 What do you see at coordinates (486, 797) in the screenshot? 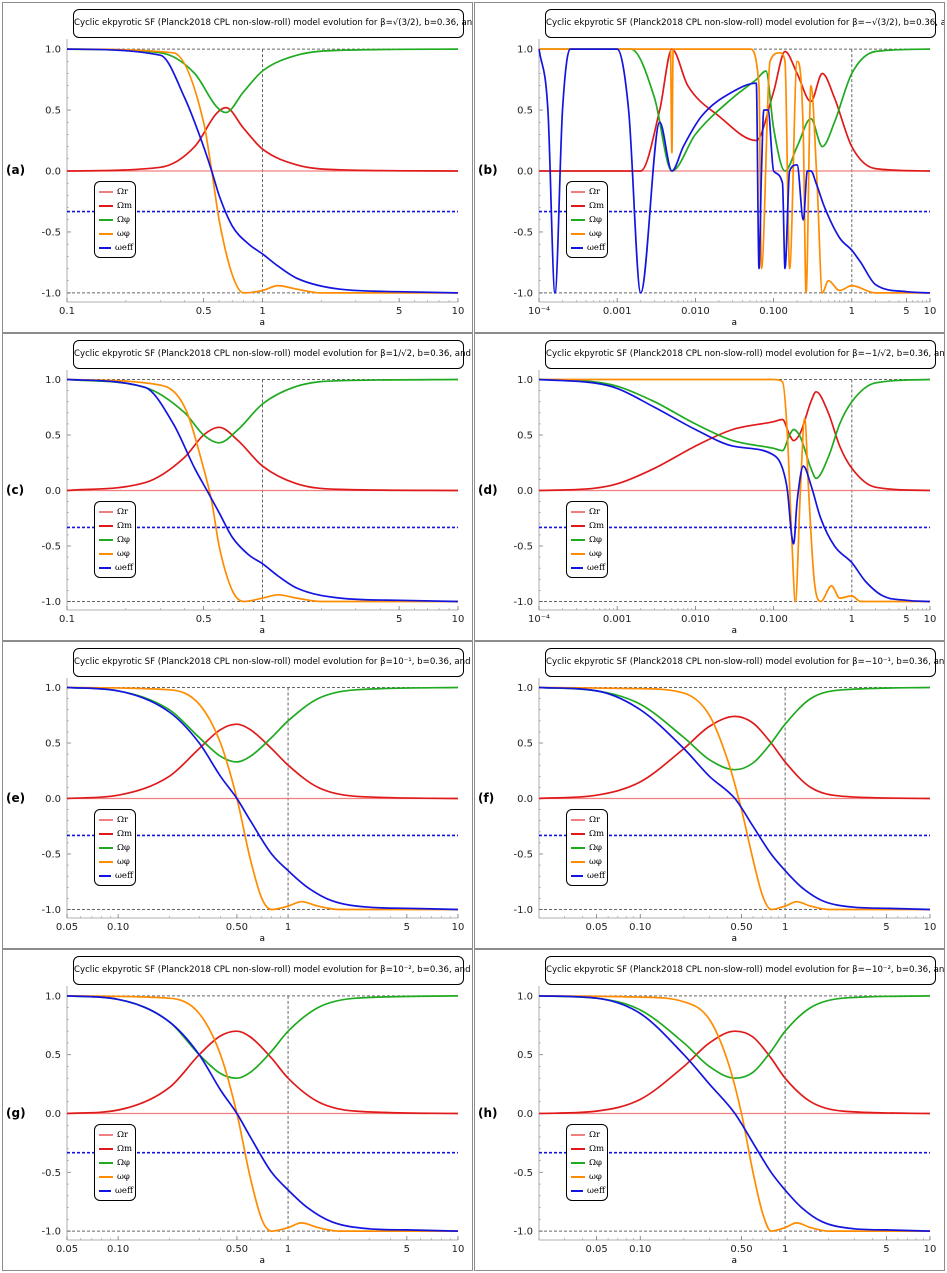
I see `panel-label: (f)` at bounding box center [486, 797].